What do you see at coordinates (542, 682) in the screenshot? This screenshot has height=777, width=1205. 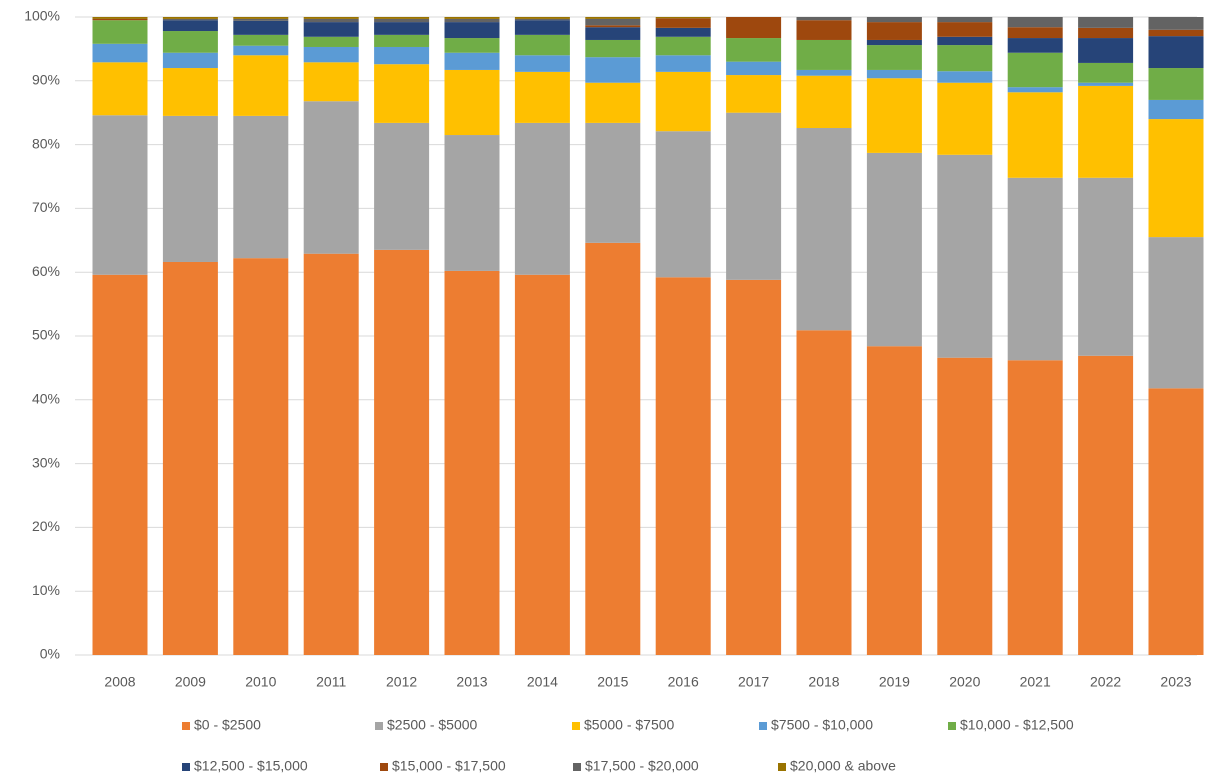 I see `x-tick-label: 2014` at bounding box center [542, 682].